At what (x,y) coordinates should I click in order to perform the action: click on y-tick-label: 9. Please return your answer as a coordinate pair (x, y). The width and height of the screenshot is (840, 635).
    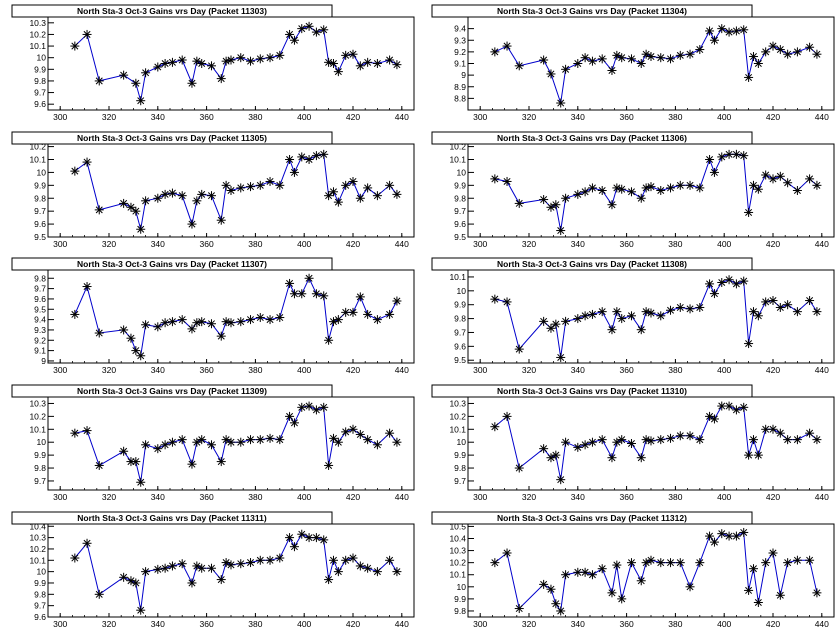
    Looking at the image, I should click on (43, 361).